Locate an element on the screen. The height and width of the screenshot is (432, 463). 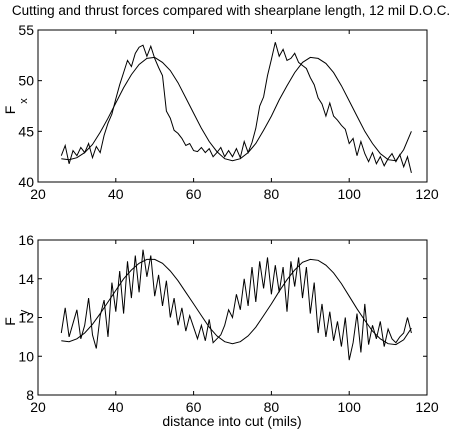
bottom-y-tick-label: 10 is located at coordinates (26, 356).